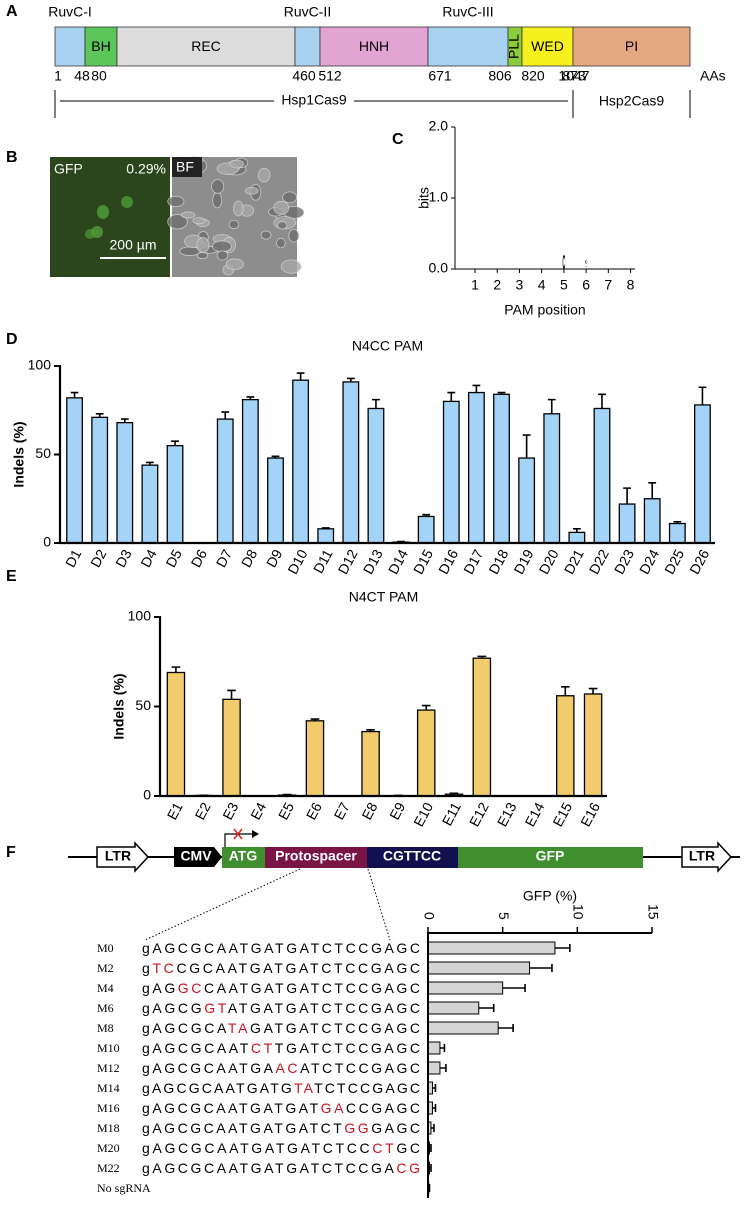 Image resolution: width=744 pixels, height=1209 pixels. I want to click on x-tick-label: D24, so click(649, 561).